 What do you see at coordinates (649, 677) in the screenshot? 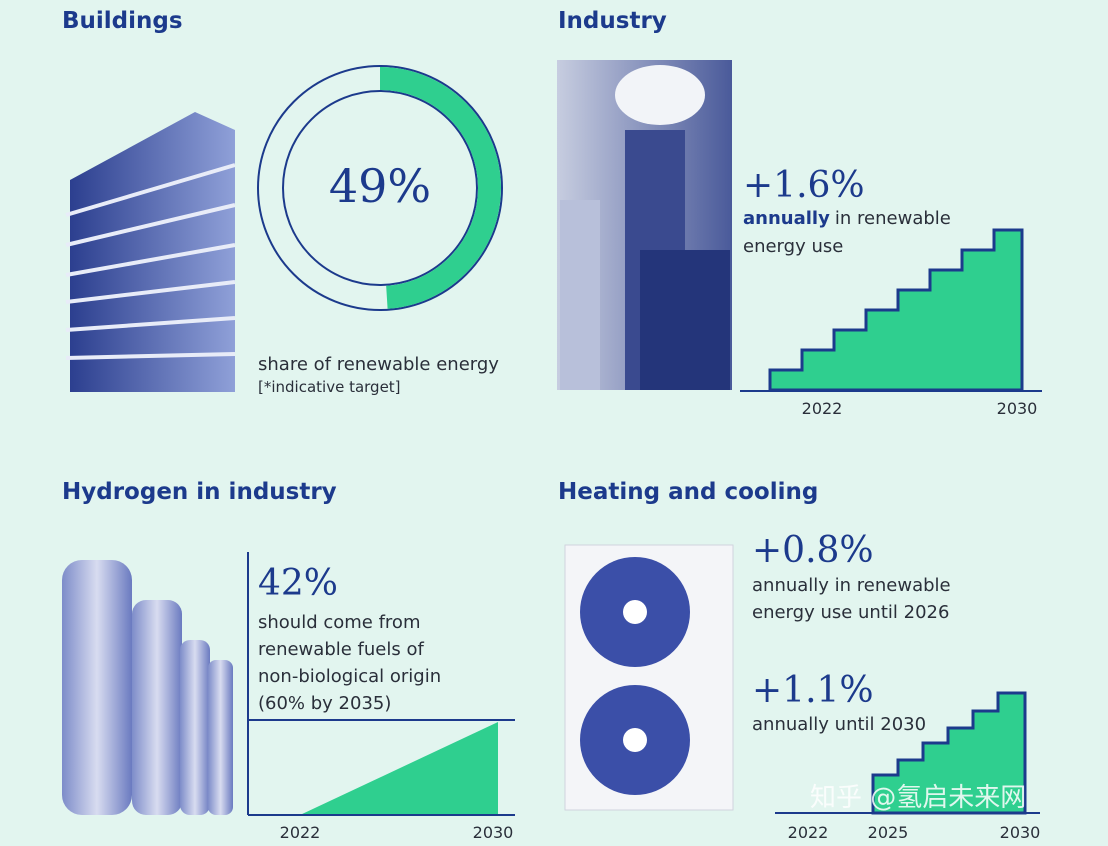
I see `ac-unit-illustration` at bounding box center [649, 677].